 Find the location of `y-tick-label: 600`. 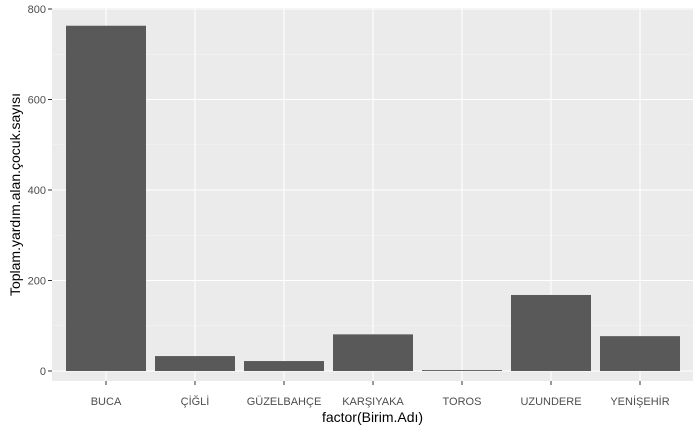

y-tick-label: 600 is located at coordinates (37, 101).